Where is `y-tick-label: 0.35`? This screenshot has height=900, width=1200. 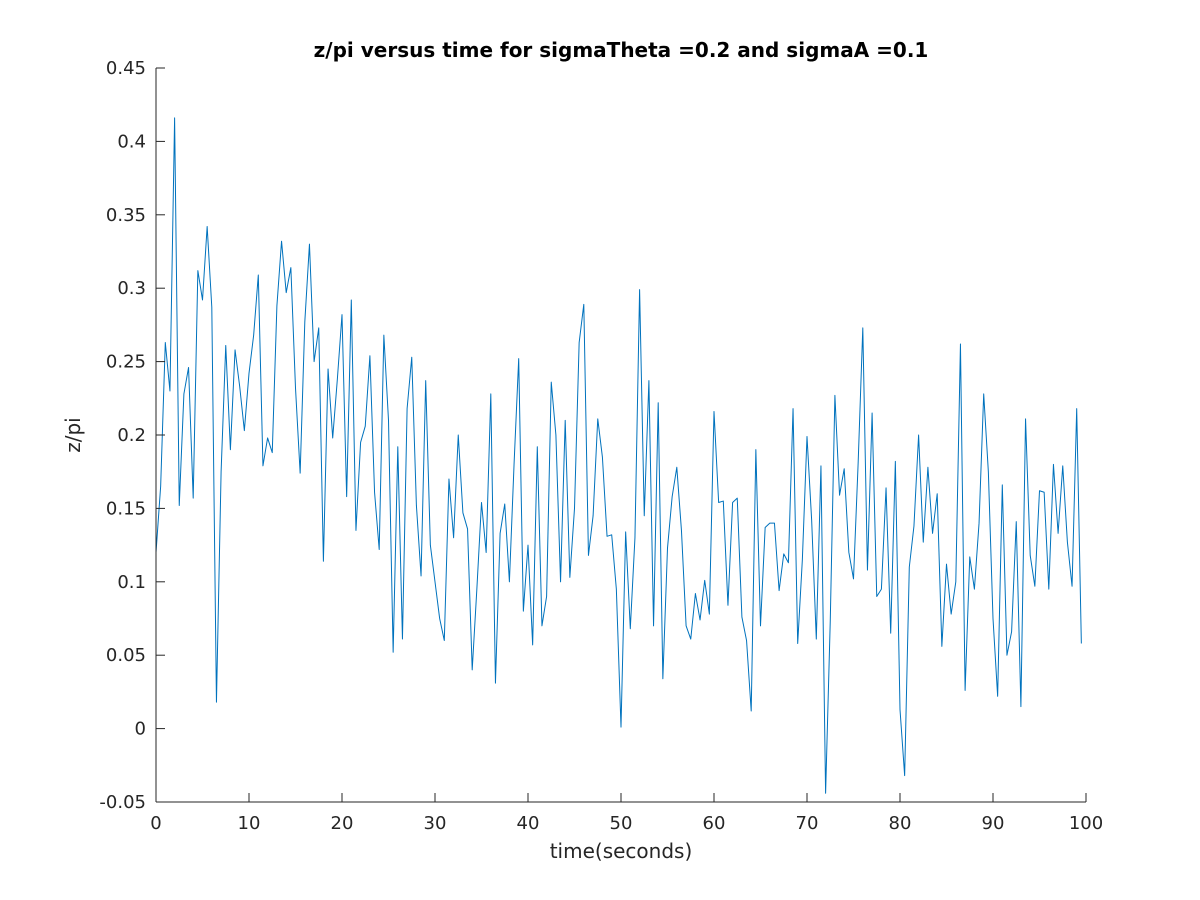
y-tick-label: 0.35 is located at coordinates (126, 215).